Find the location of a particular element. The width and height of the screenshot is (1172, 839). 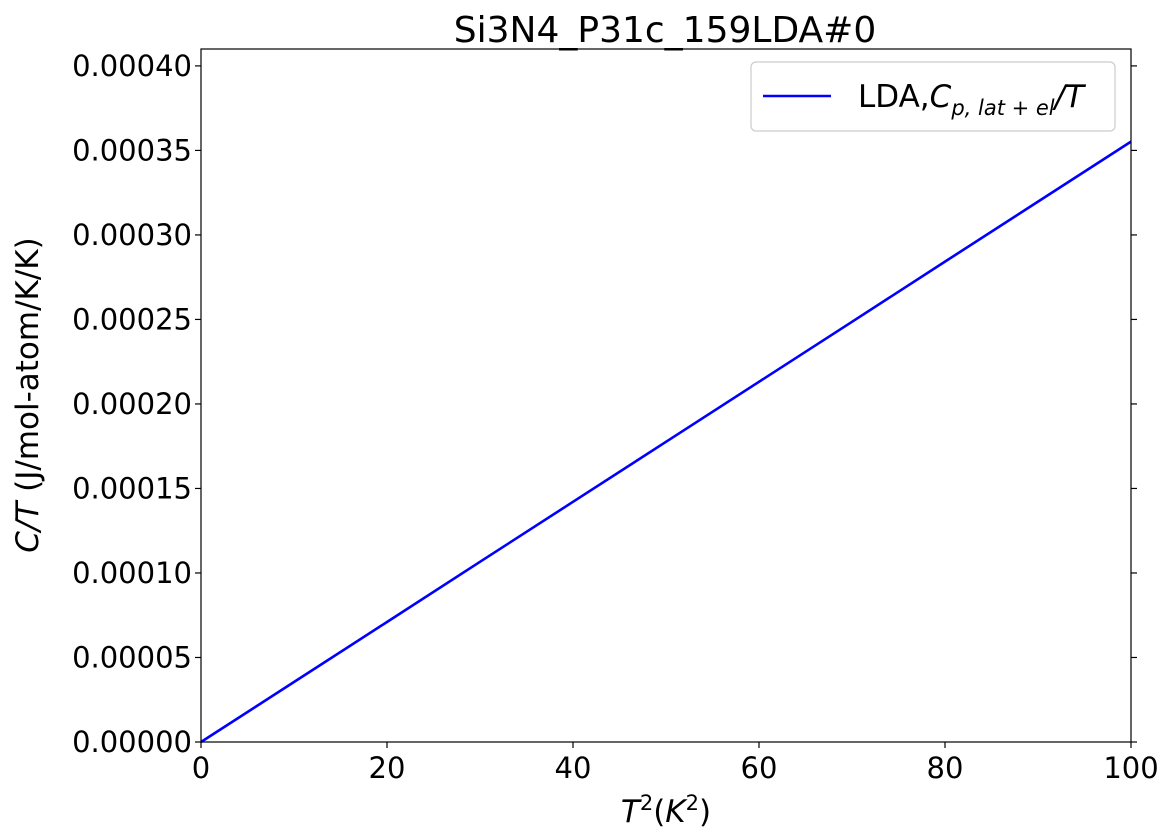

legend-box is located at coordinates (933, 96).